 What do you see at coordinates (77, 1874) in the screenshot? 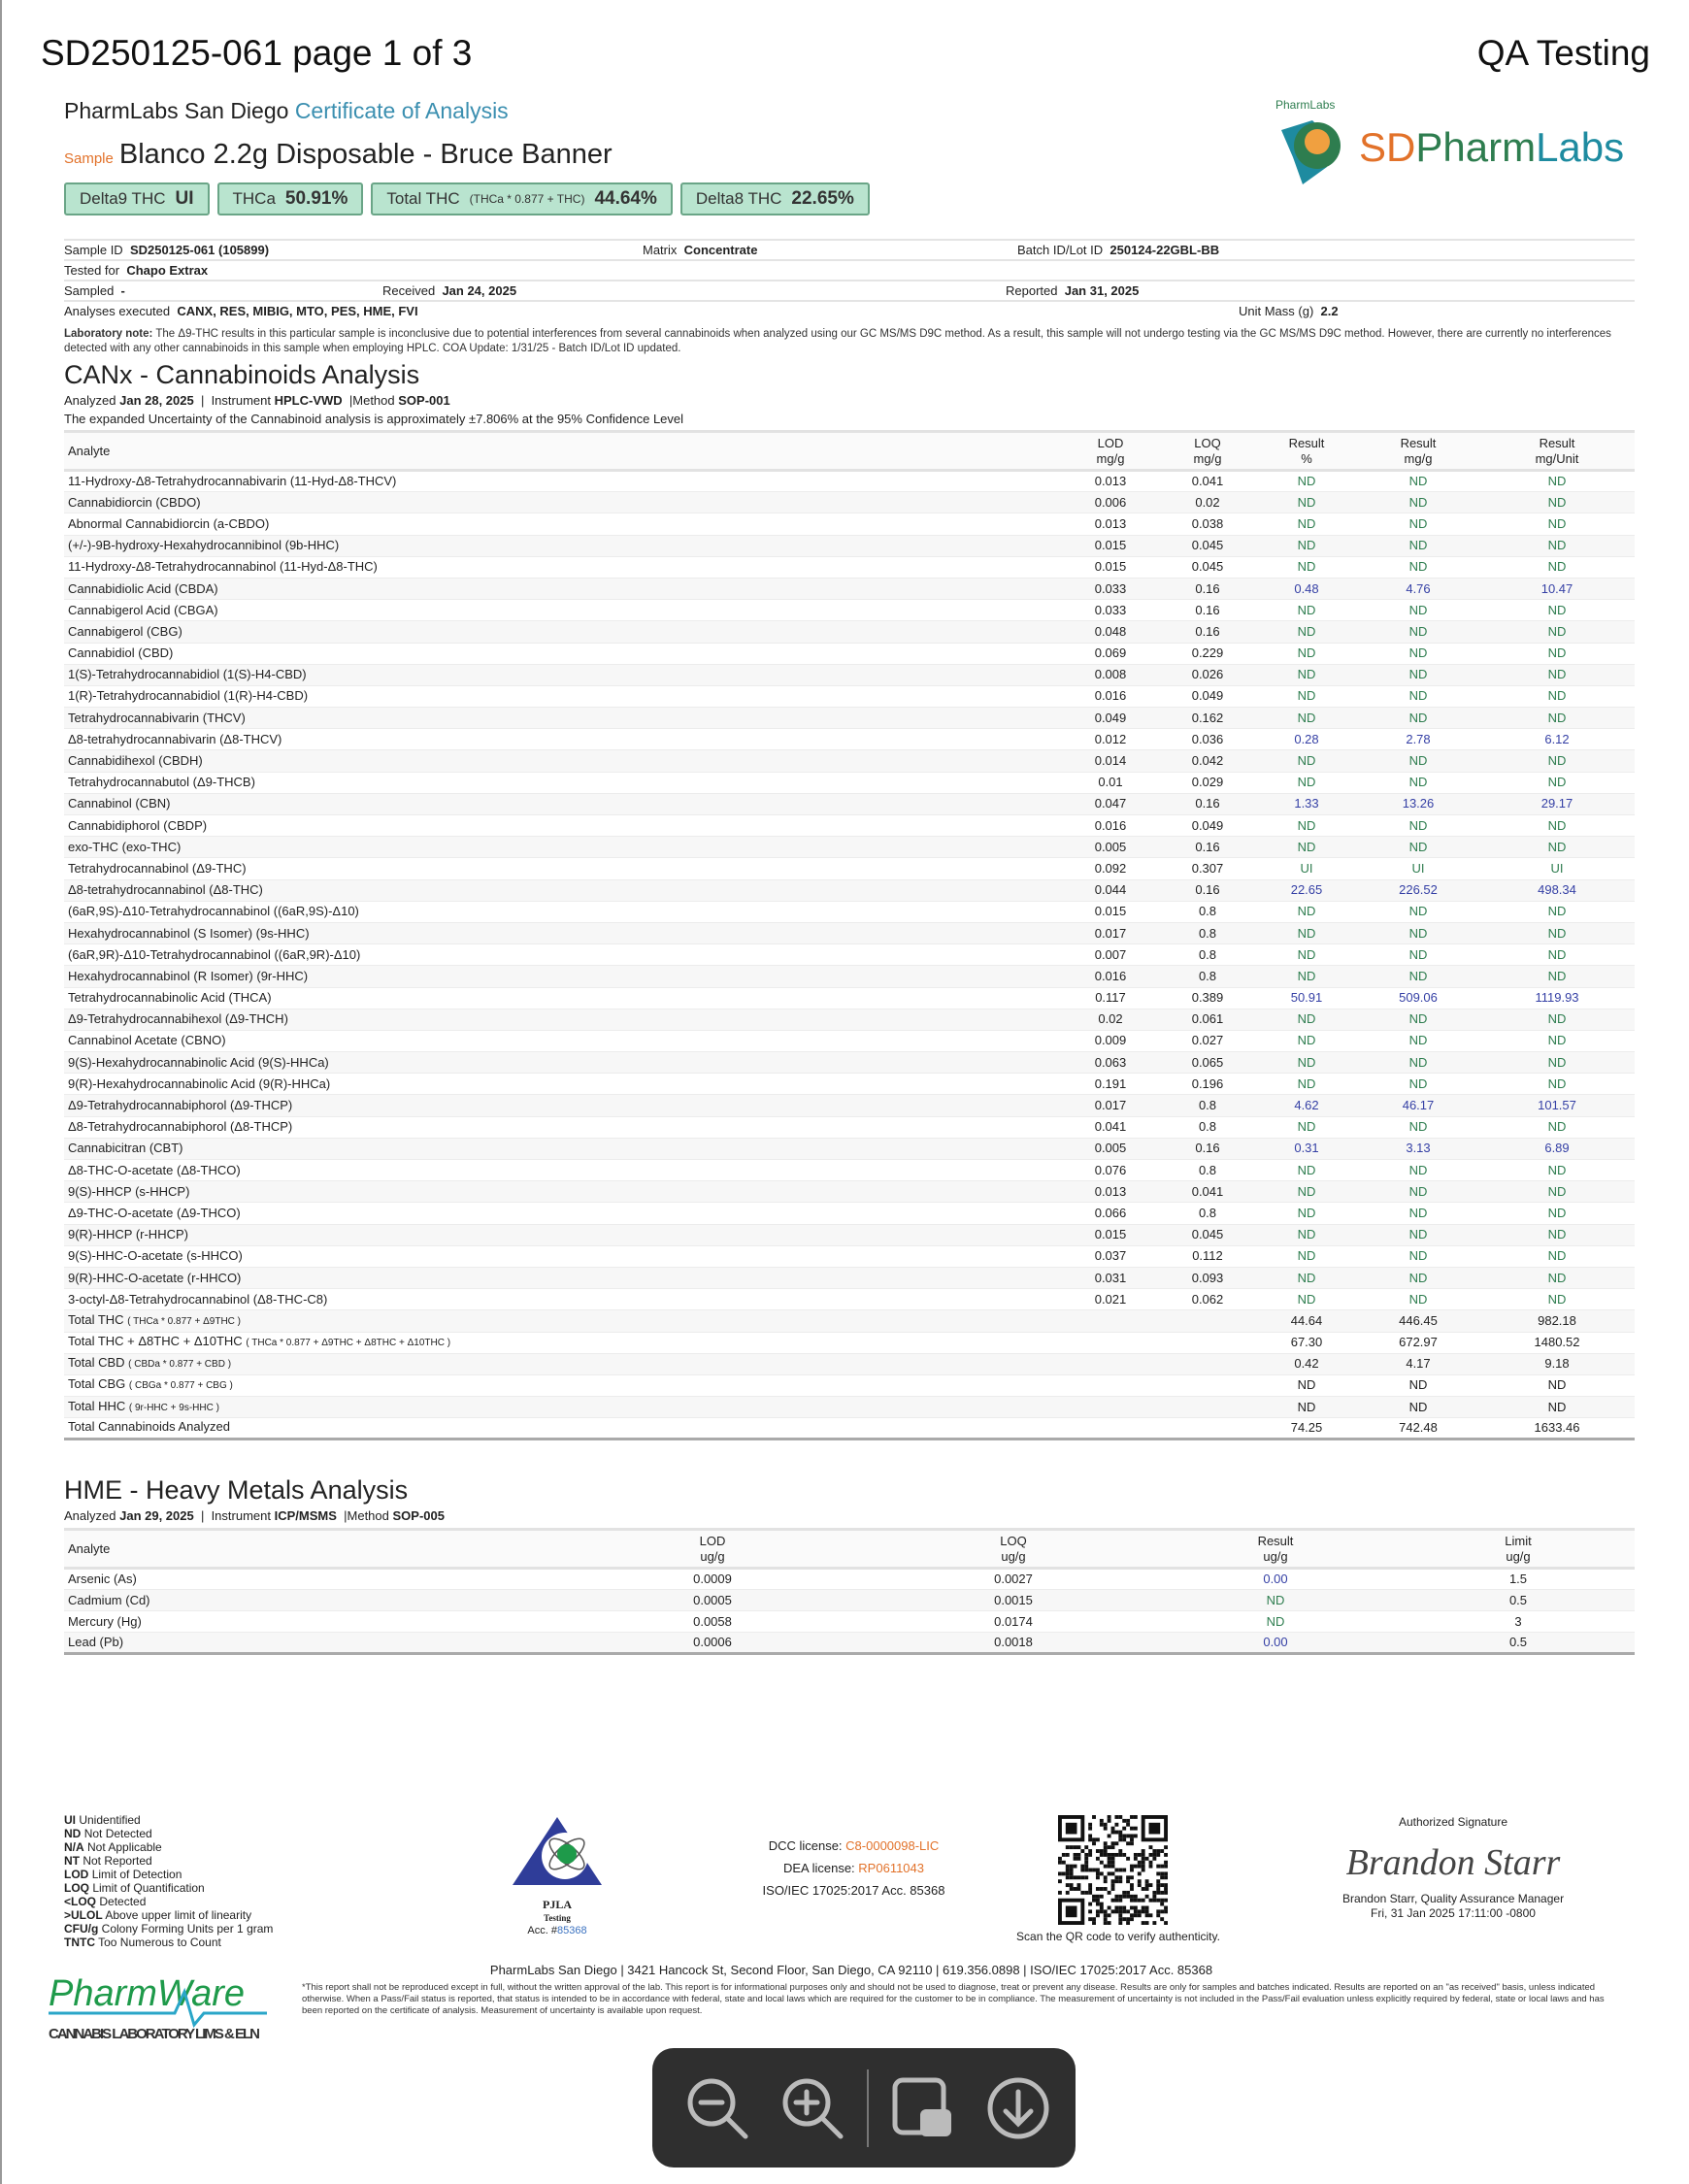
I see `legend-abbr: LOD` at bounding box center [77, 1874].